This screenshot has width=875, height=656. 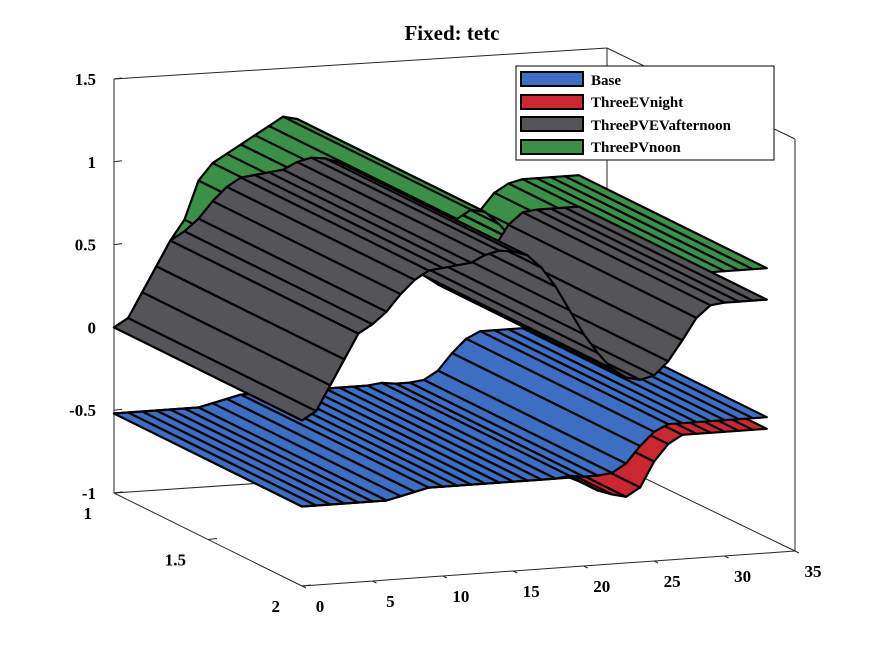 What do you see at coordinates (88, 513) in the screenshot?
I see `y-tick-label: 1` at bounding box center [88, 513].